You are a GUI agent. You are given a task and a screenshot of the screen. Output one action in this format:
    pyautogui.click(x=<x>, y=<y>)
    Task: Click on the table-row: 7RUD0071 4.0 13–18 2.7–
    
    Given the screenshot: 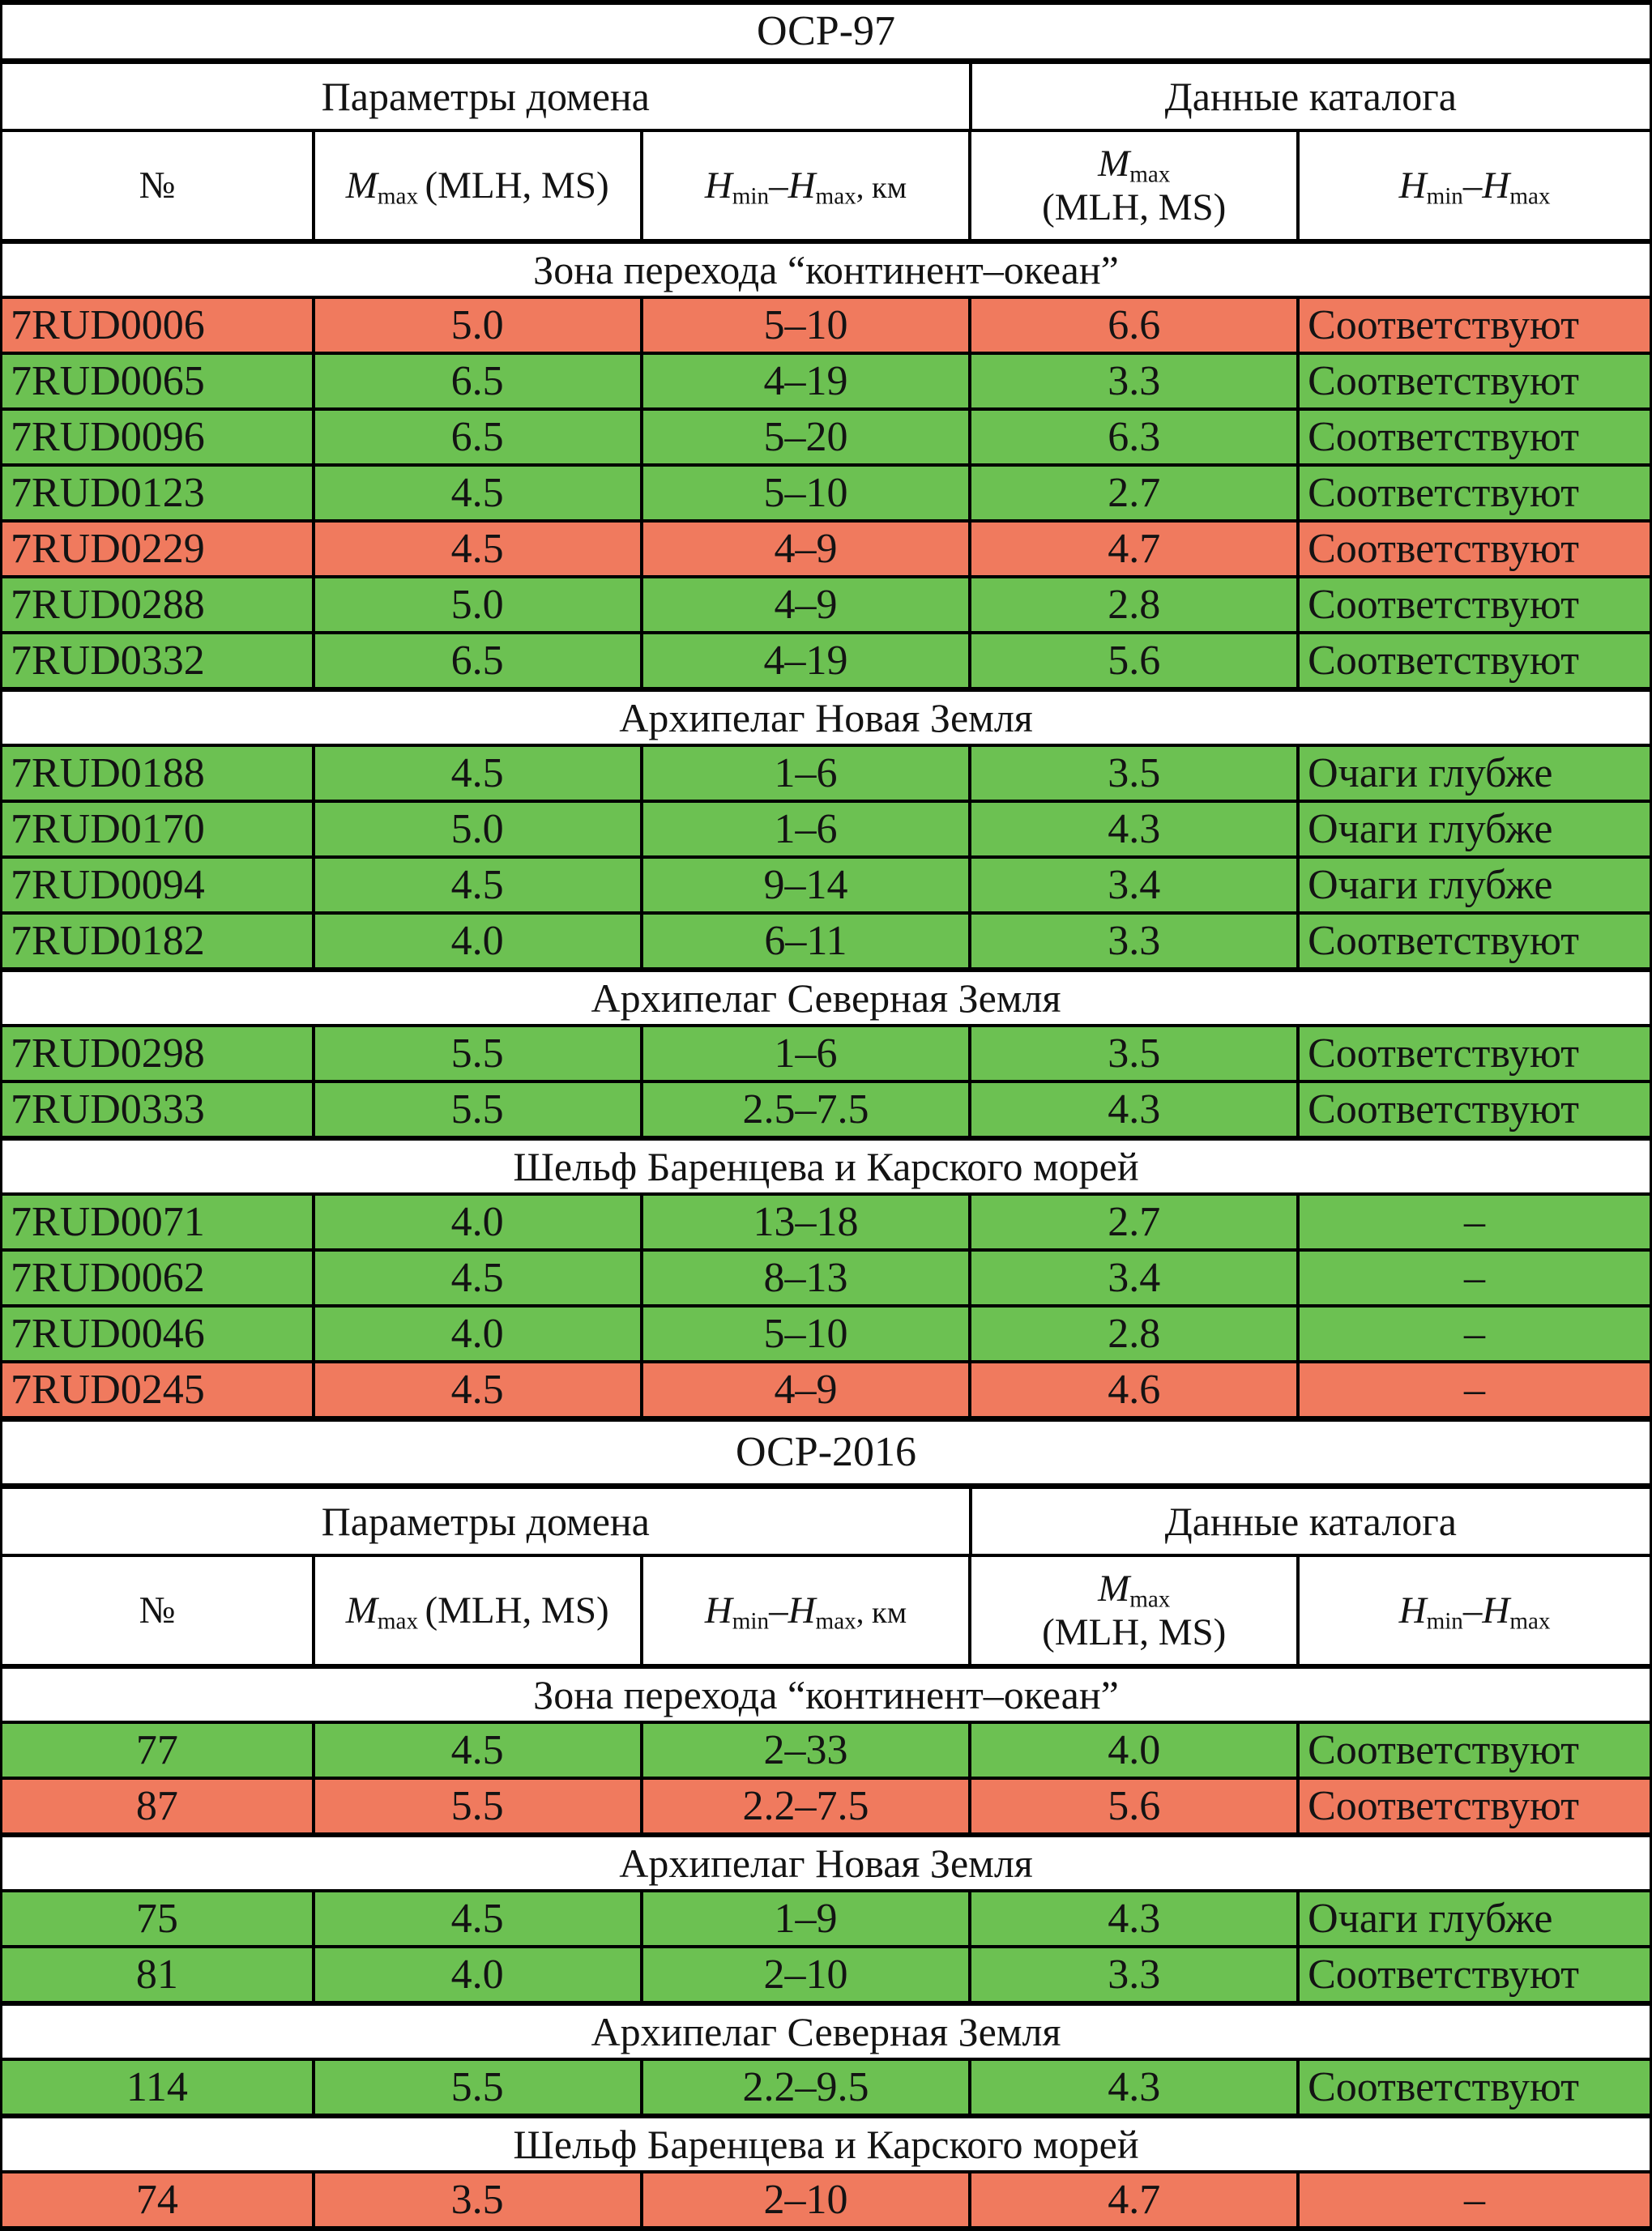 What is the action you would take?
    pyautogui.click(x=826, y=1220)
    